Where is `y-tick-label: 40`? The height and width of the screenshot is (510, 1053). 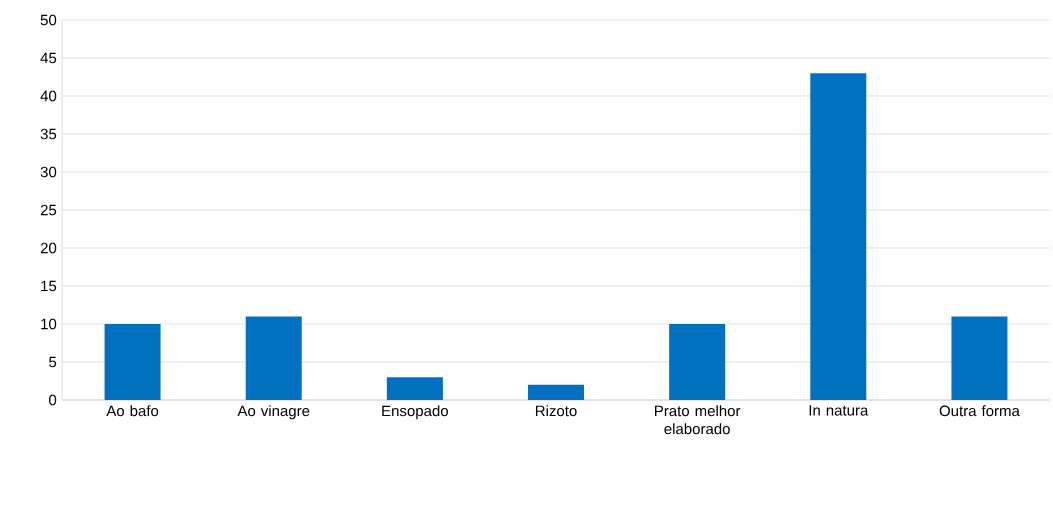
y-tick-label: 40 is located at coordinates (48, 96).